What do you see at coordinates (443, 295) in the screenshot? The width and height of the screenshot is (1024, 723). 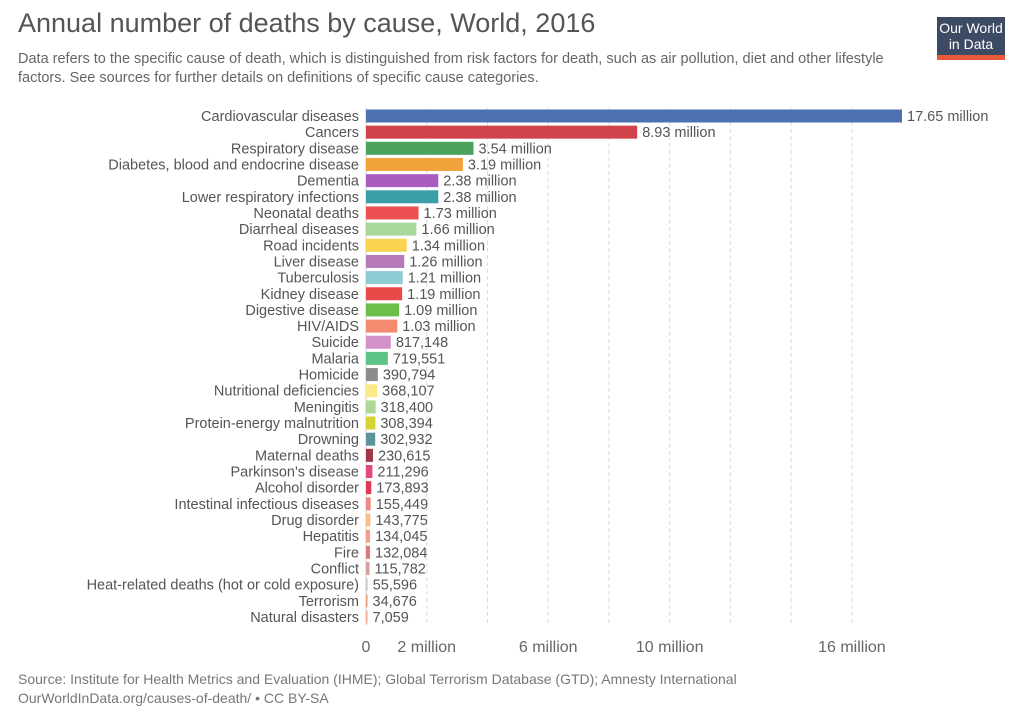 I see `value-label: 1.19 million` at bounding box center [443, 295].